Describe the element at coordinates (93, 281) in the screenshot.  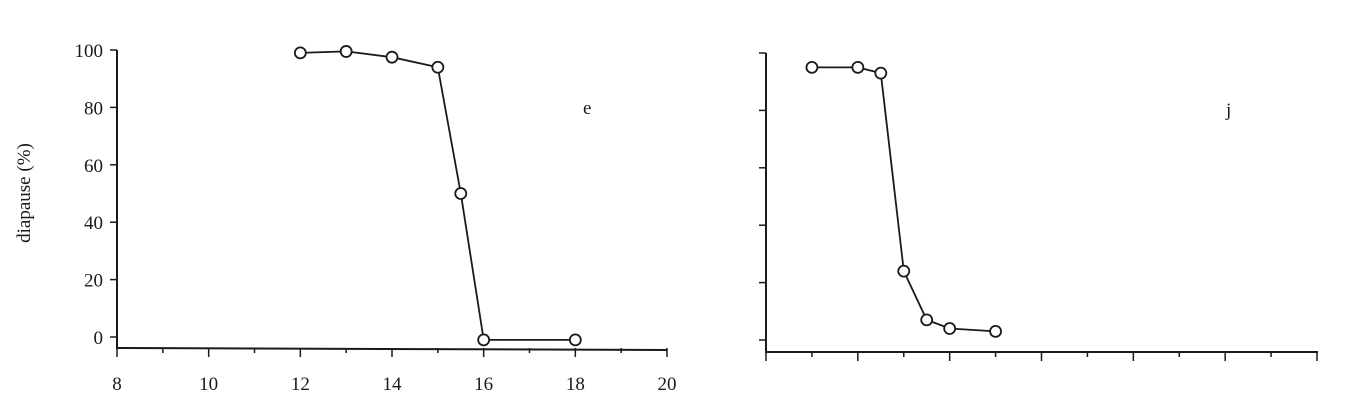
I see `y-tick-label: 20` at that location.